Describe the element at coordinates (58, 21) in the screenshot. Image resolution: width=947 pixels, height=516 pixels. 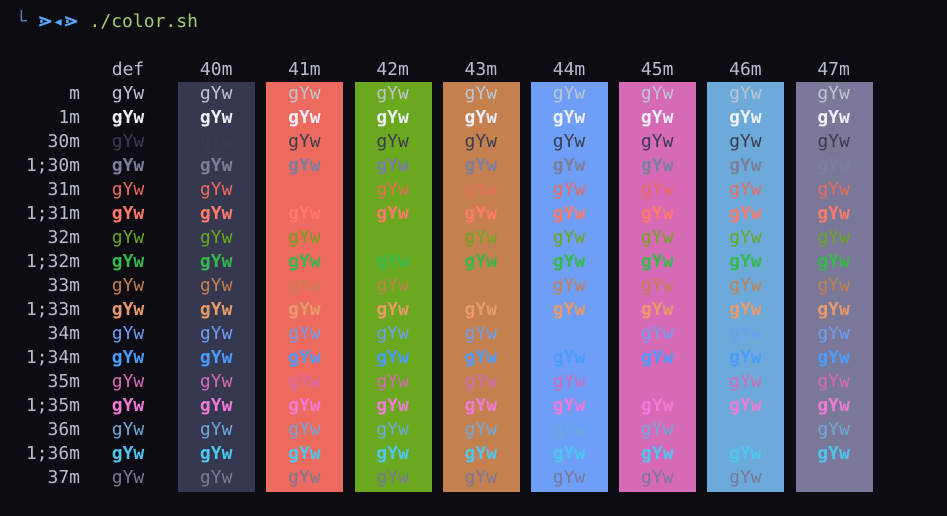
I see `prompt-arrows-icon: ⋗◂⋗` at that location.